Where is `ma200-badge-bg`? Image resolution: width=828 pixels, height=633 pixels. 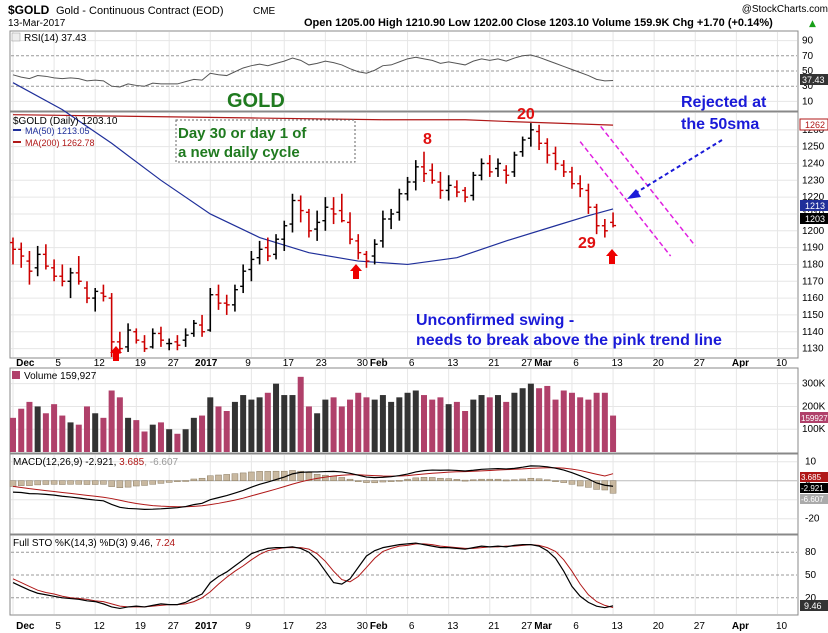 ma200-badge-bg is located at coordinates (813, 124).